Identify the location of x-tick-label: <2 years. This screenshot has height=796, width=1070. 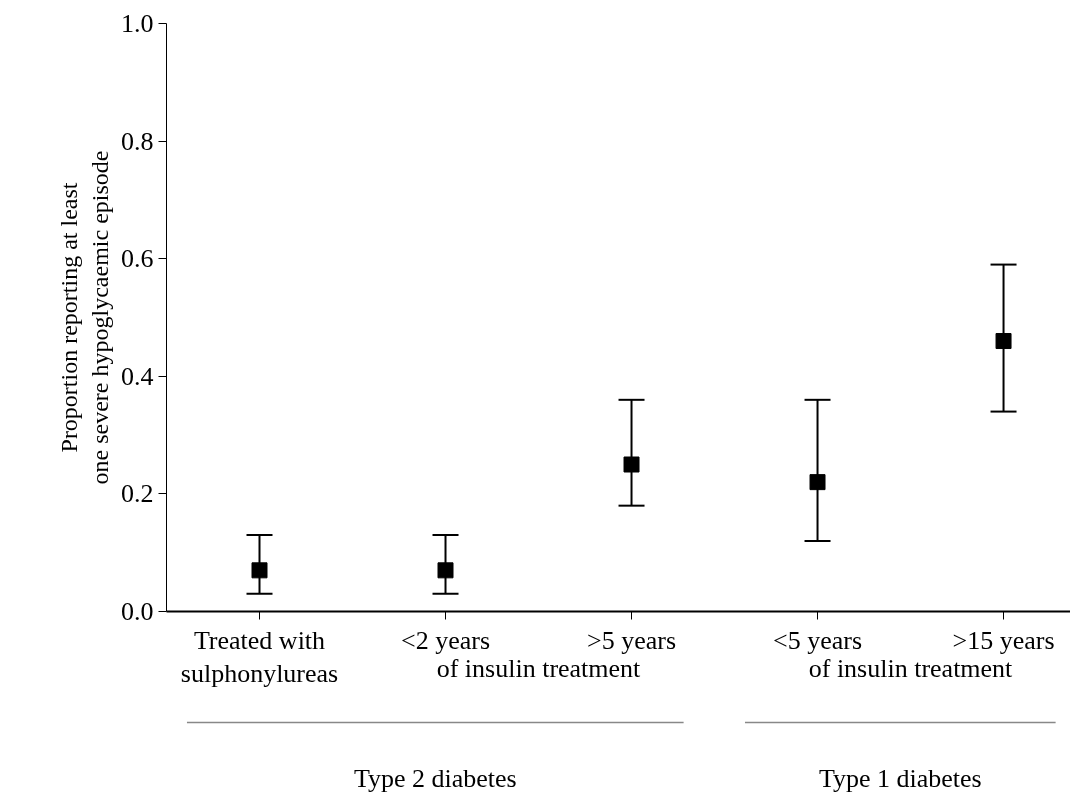
(446, 640).